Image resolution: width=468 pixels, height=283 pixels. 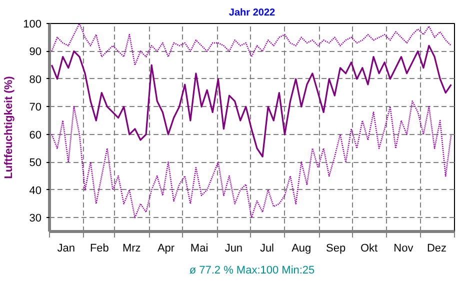 What do you see at coordinates (35, 163) in the screenshot?
I see `y-tick-label: 50` at bounding box center [35, 163].